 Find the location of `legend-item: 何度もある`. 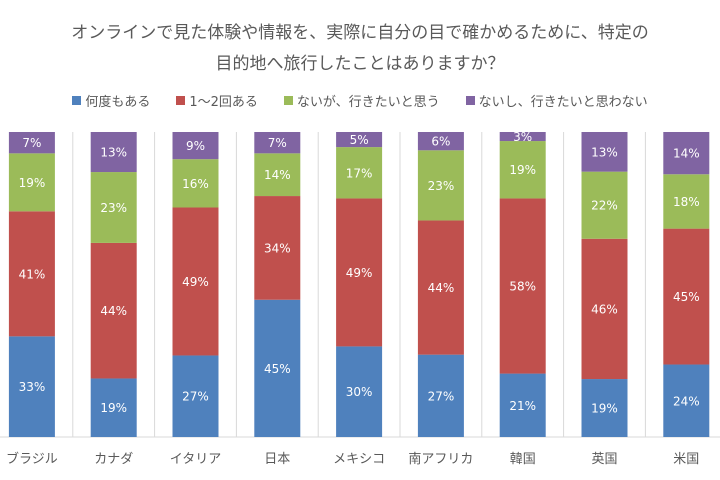

legend-item: 何度もある is located at coordinates (111, 100).